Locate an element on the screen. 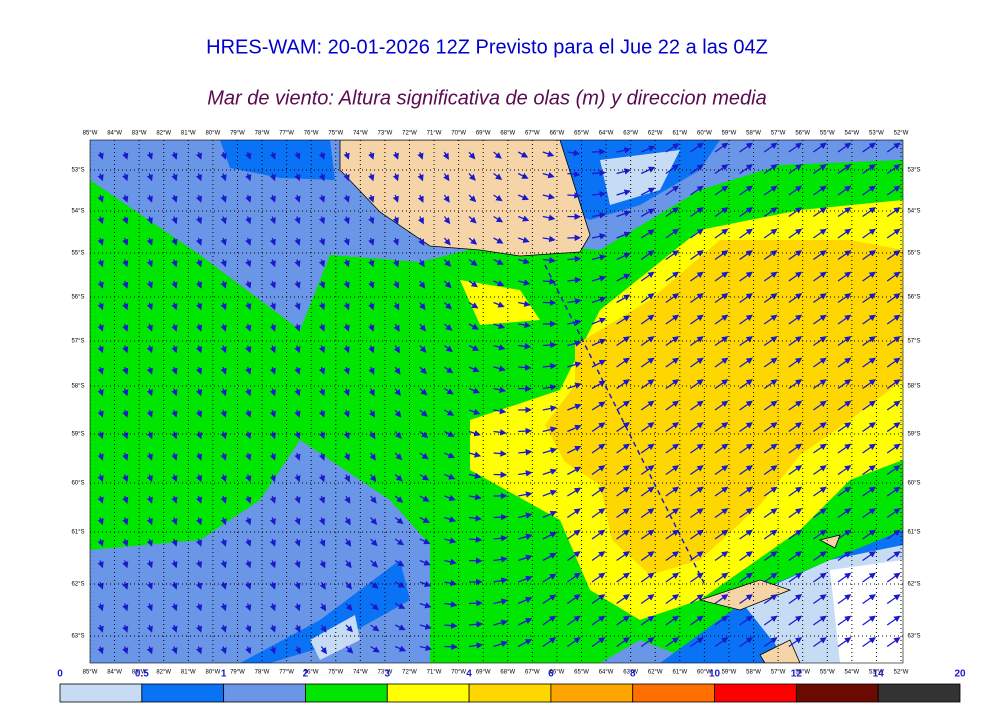 The height and width of the screenshot is (707, 1000). lon-label: 63°W is located at coordinates (630, 673).